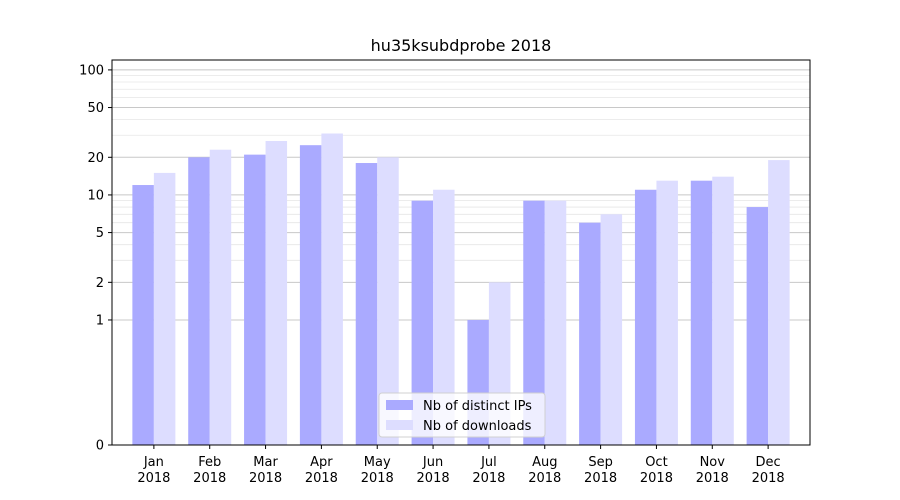  Describe the element at coordinates (768, 462) in the screenshot. I see `x-tick-label: Dec` at that location.